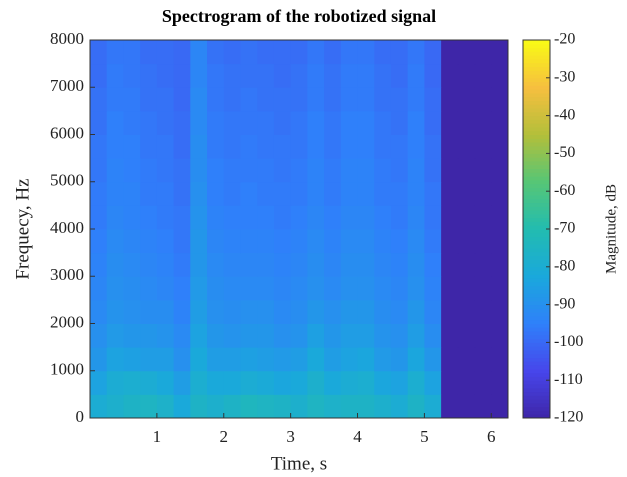 This screenshot has width=627, height=477. Describe the element at coordinates (564, 228) in the screenshot. I see `colorbar-tick-label: -70` at that location.